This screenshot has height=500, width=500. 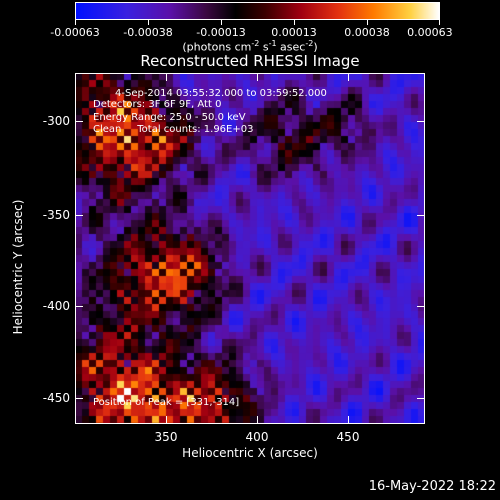 I want to click on units-asec-exp: -2, so click(x=309, y=43).